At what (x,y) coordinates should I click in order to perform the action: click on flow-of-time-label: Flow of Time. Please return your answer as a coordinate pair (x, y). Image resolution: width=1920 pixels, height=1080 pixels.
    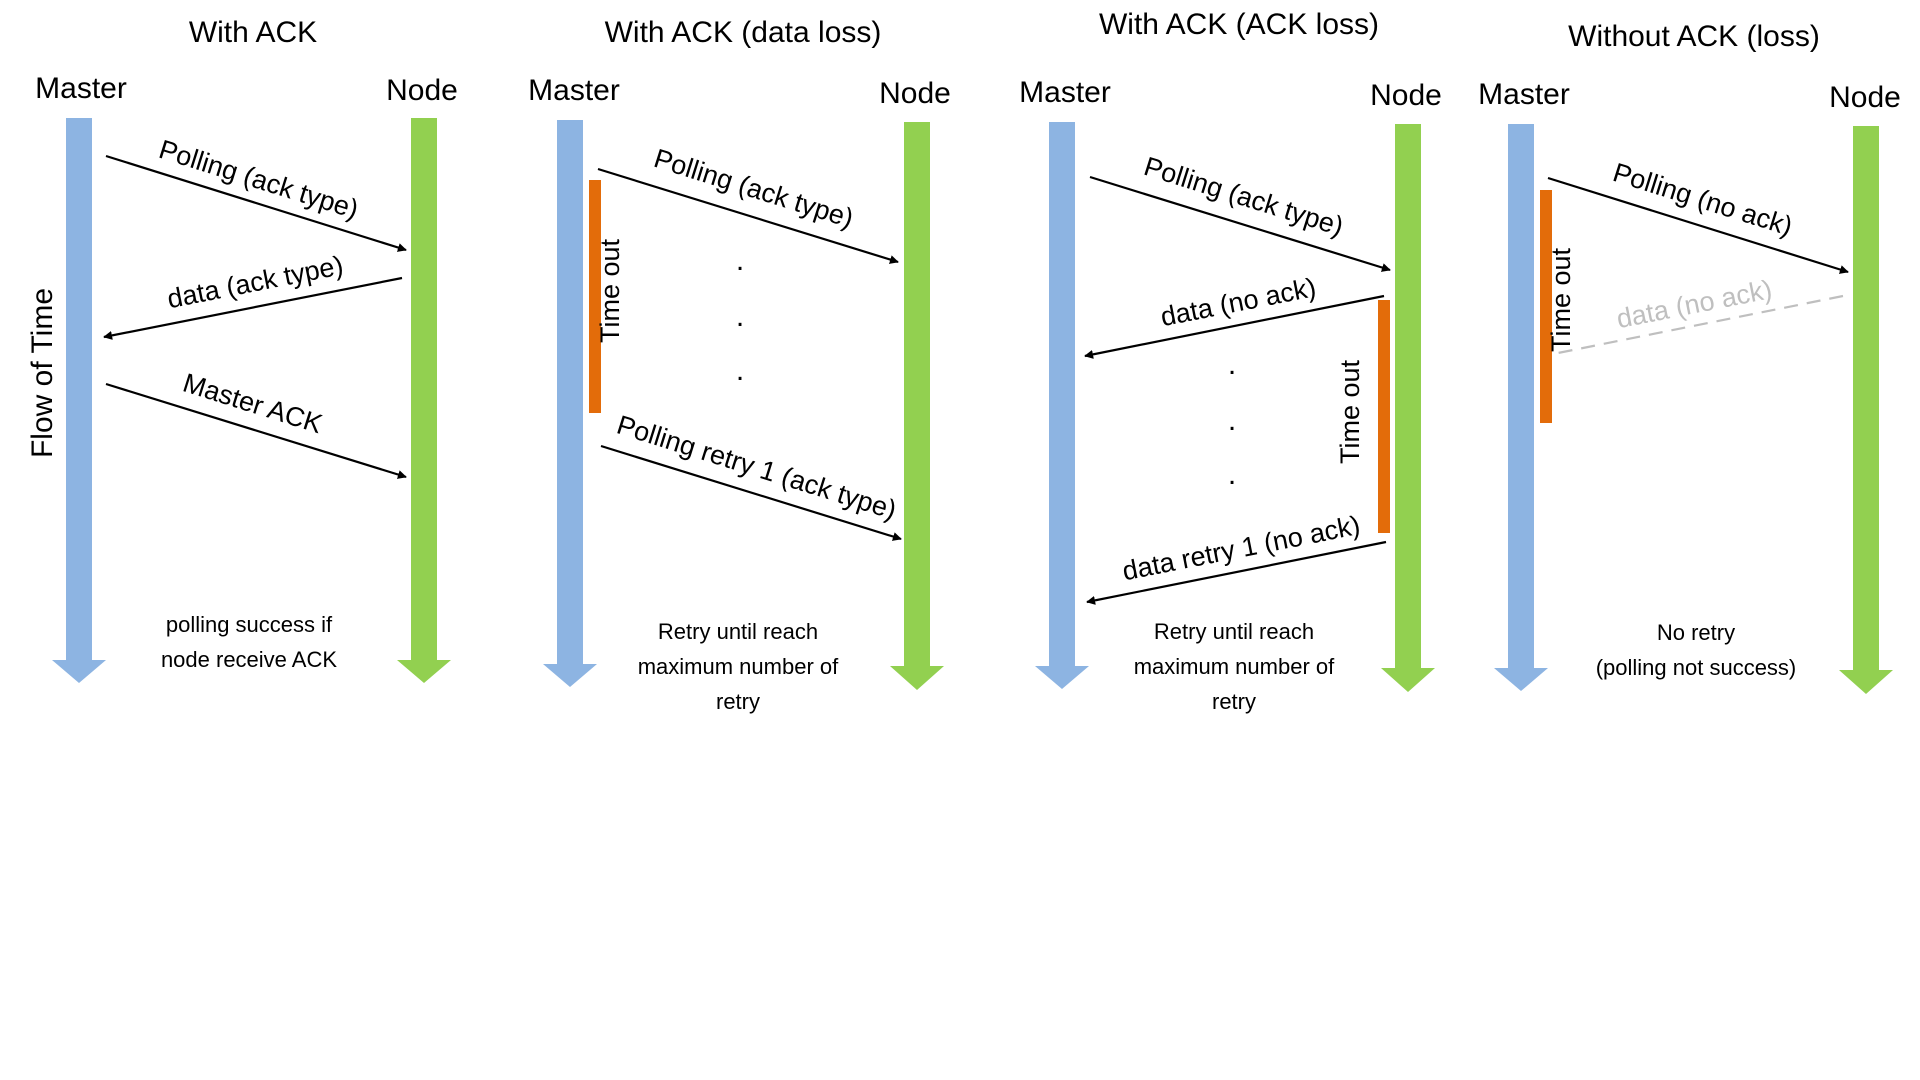
    Looking at the image, I should click on (42, 373).